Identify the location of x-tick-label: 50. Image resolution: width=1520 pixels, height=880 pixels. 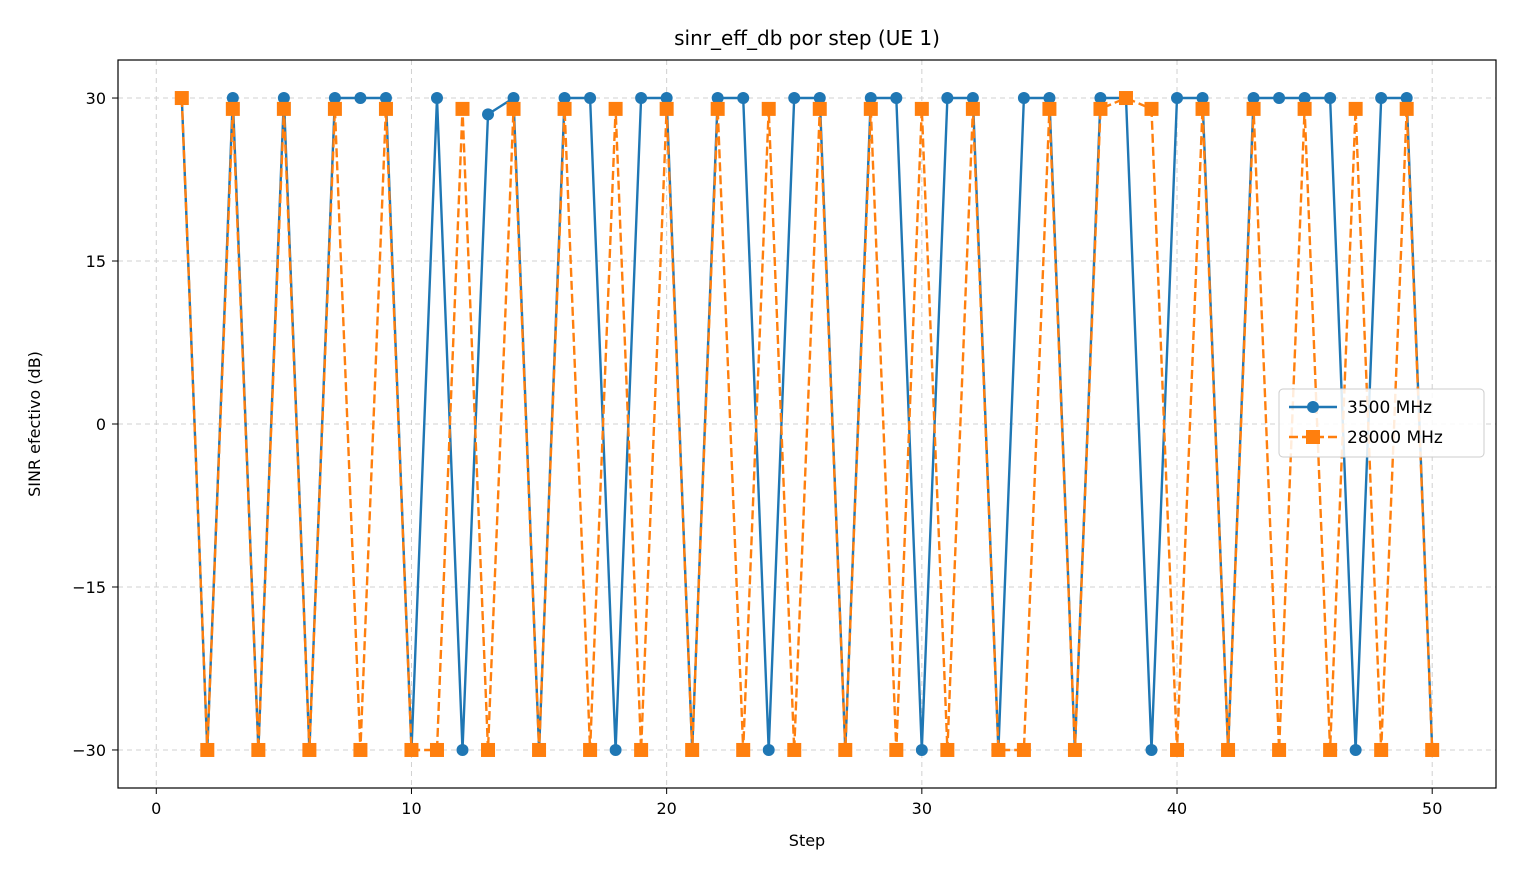
(1432, 808).